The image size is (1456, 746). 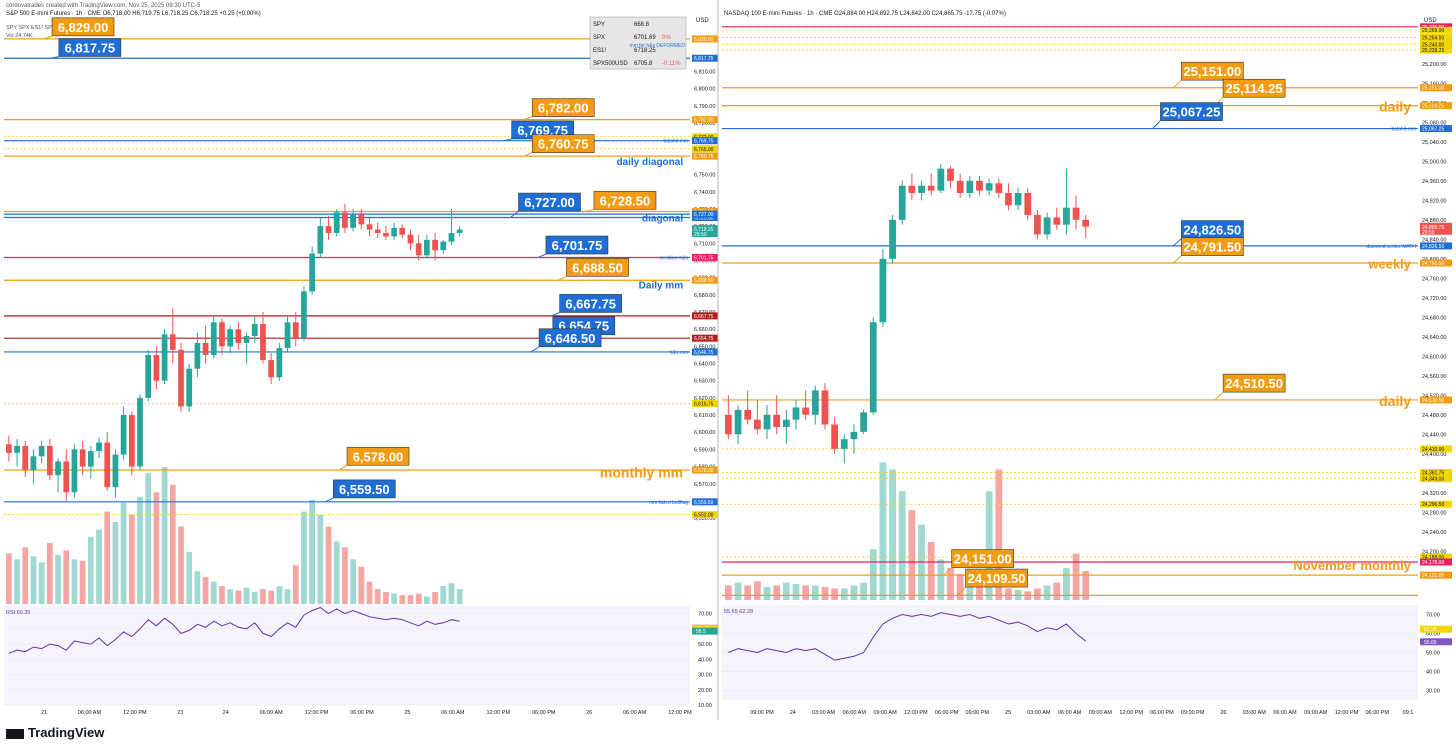 What do you see at coordinates (272, 713) in the screenshot?
I see `x-tick-label: 06:00 AM` at bounding box center [272, 713].